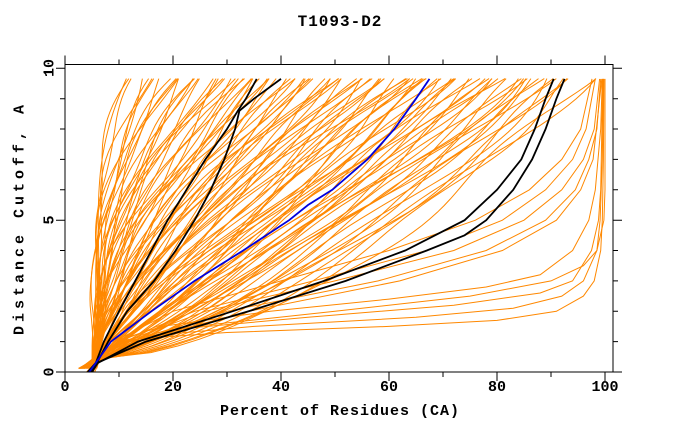  What do you see at coordinates (65, 387) in the screenshot?
I see `x-tick-label: 0` at bounding box center [65, 387].